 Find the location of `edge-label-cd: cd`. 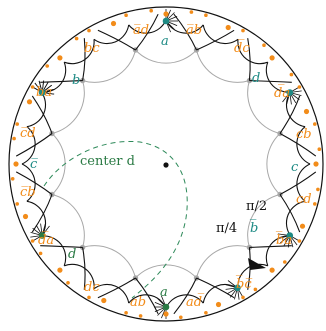

edge-label-cd: cd is located at coordinates (304, 199).